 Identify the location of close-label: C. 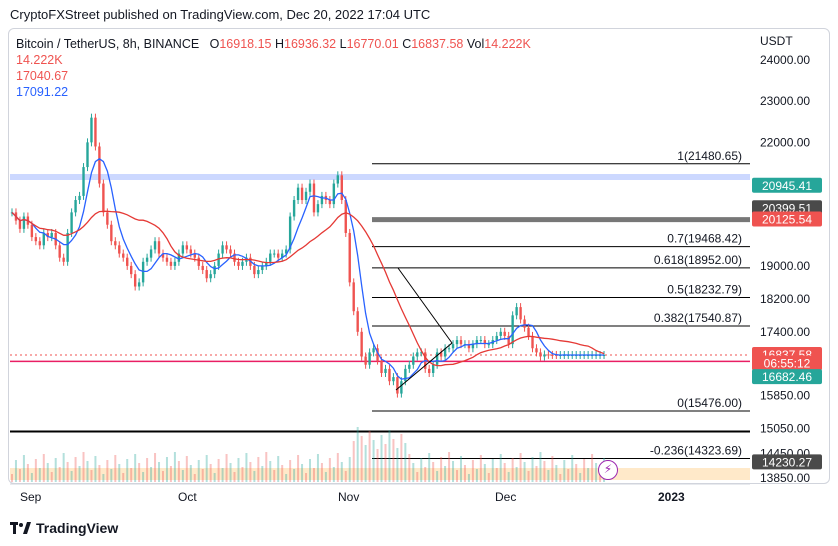
(407, 44).